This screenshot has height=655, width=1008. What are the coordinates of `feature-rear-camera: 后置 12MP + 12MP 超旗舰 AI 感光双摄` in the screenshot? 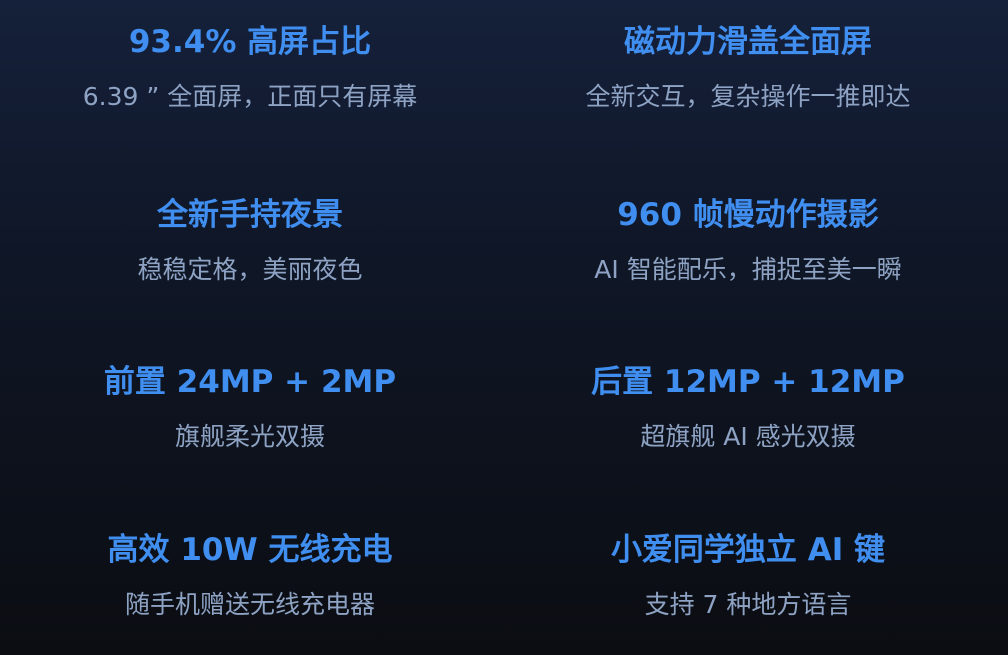 It's located at (748, 408).